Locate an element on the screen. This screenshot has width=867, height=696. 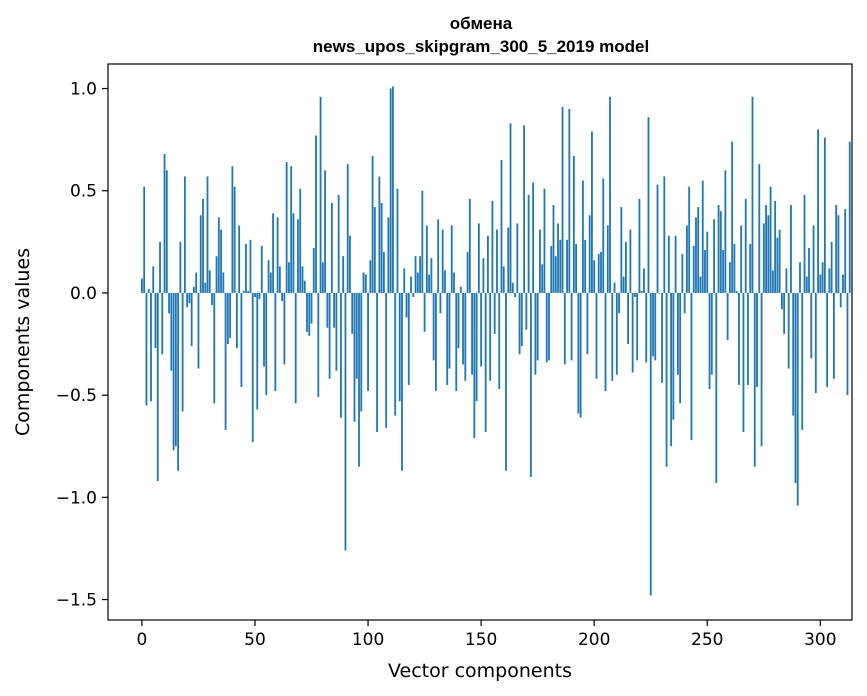
y-tick-label: −1.0 is located at coordinates (76, 498).